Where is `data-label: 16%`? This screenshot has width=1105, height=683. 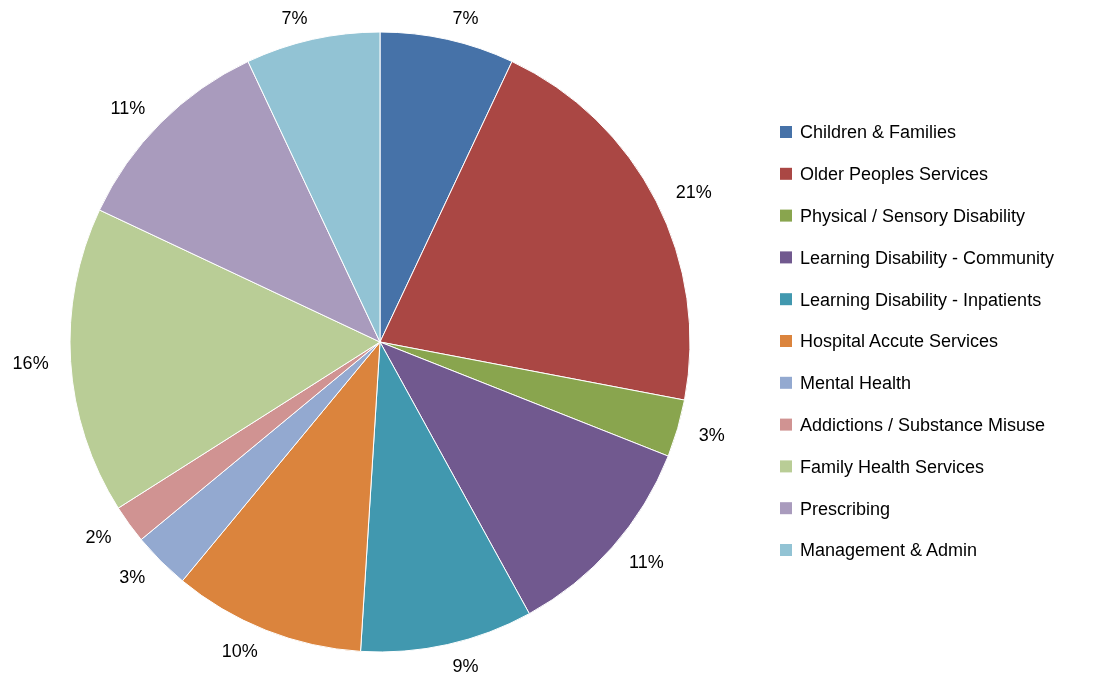 data-label: 16% is located at coordinates (30, 363).